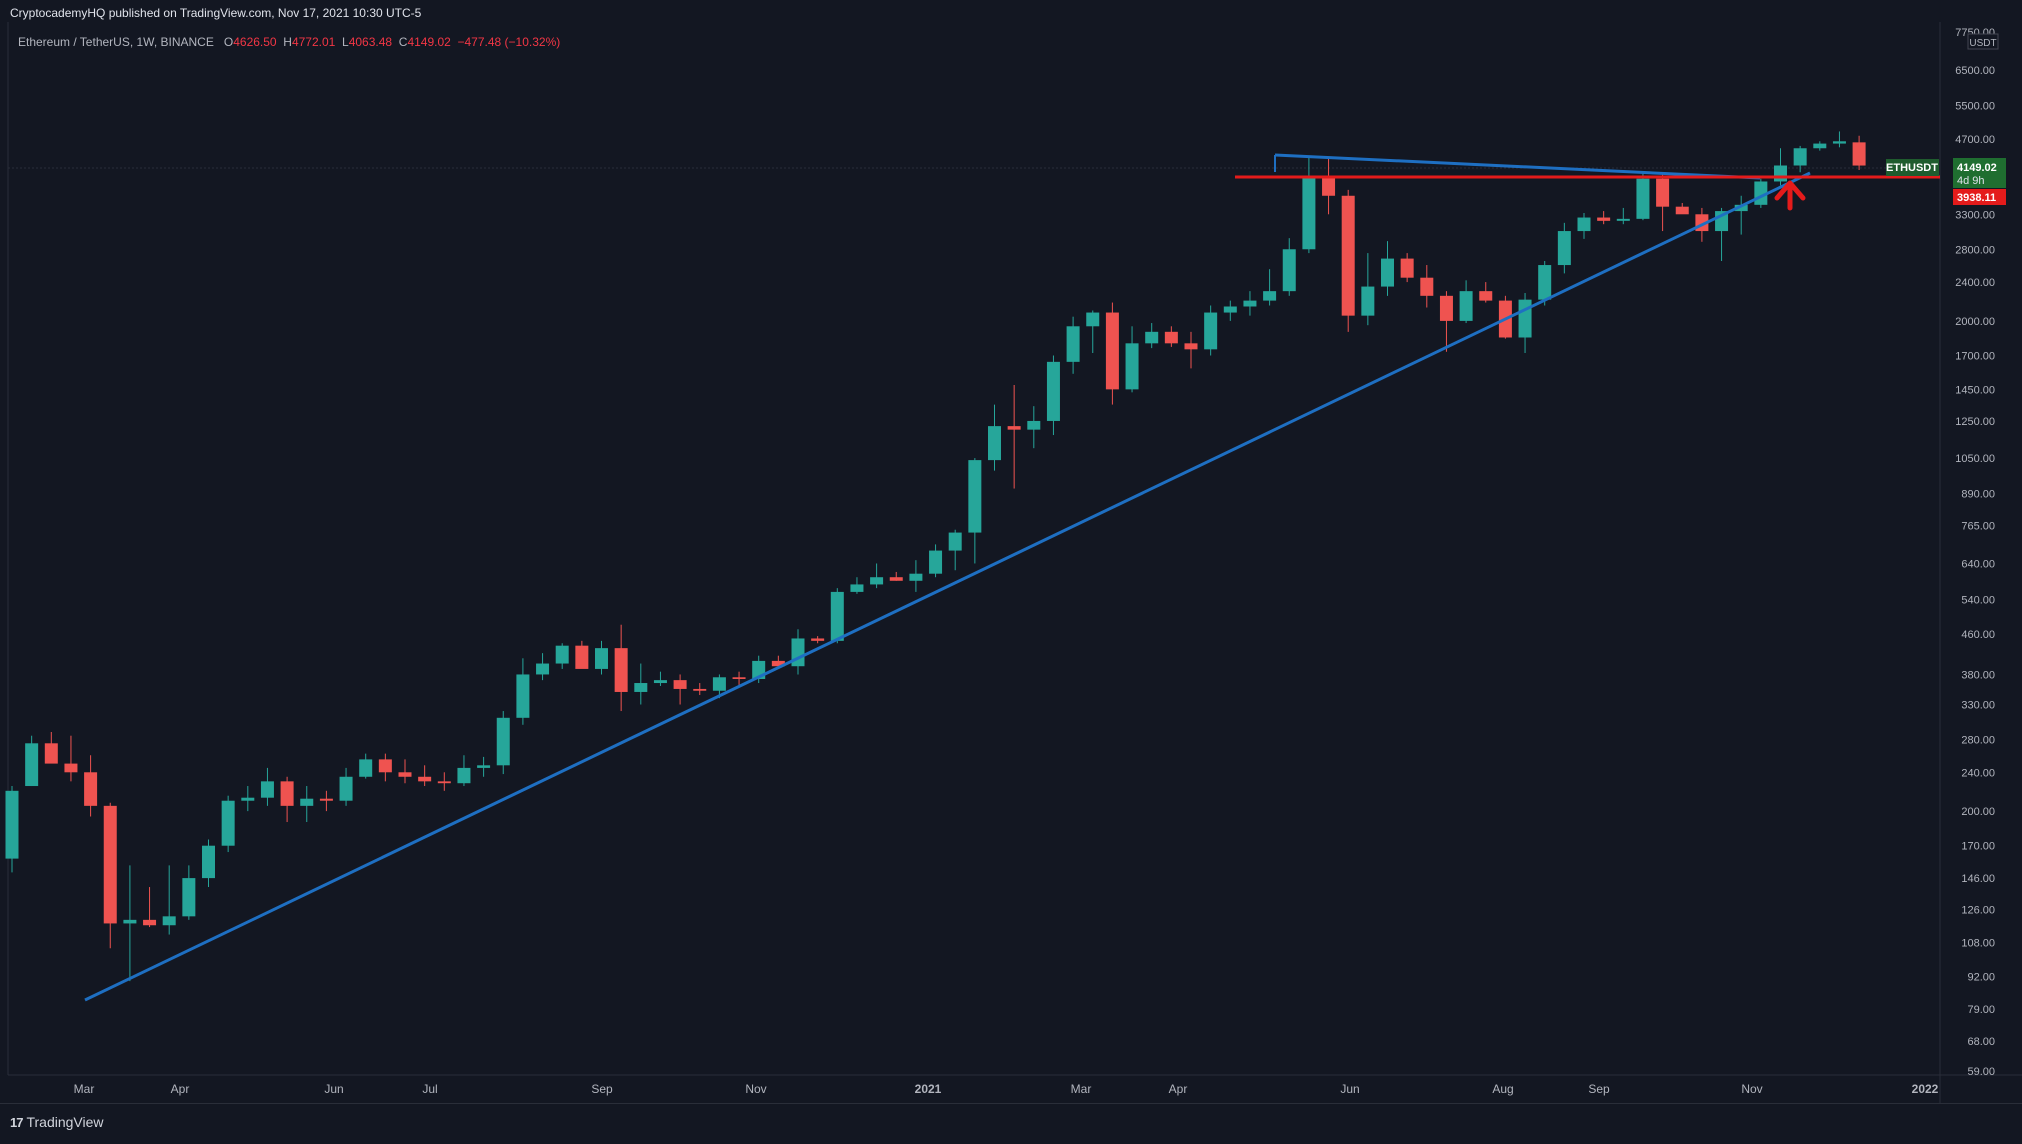 Image resolution: width=2022 pixels, height=1144 pixels. I want to click on symbol-title: Ethereum / TetherUS, 1W, BINANCE, so click(116, 42).